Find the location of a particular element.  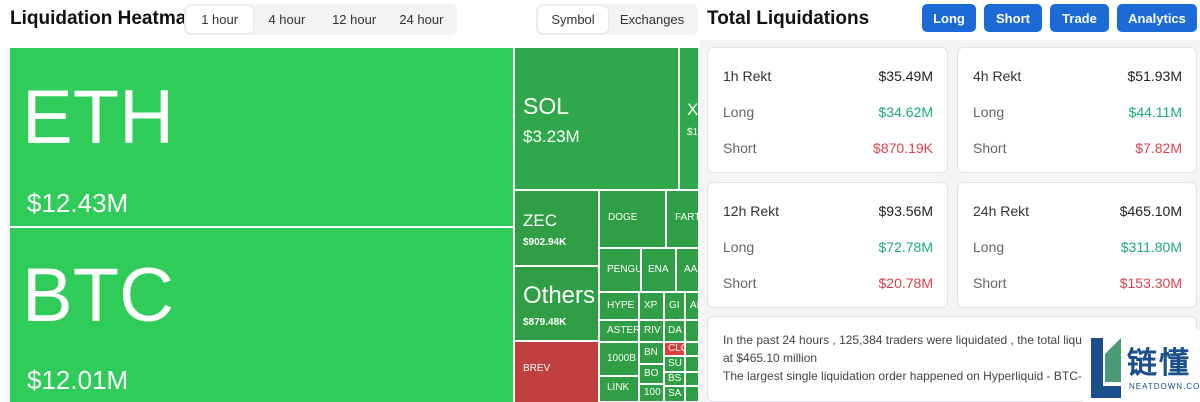

card-title: 12h Rekt is located at coordinates (751, 211).